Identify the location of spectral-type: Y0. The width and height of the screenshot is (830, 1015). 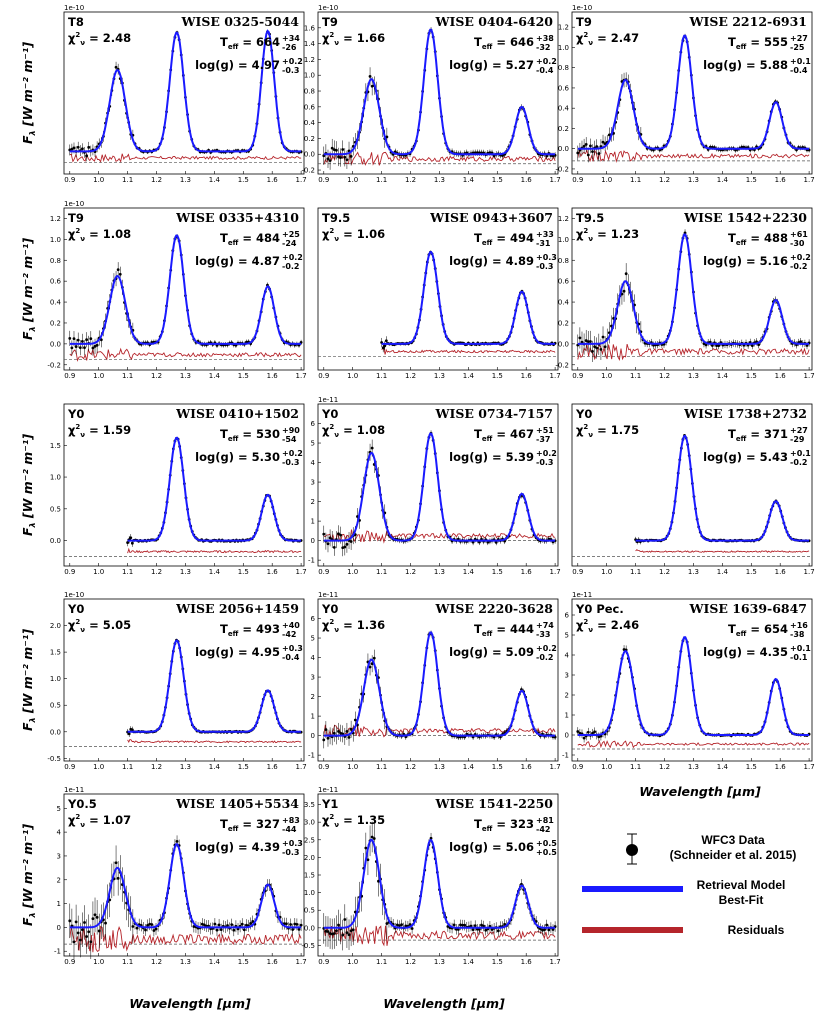
(329, 414).